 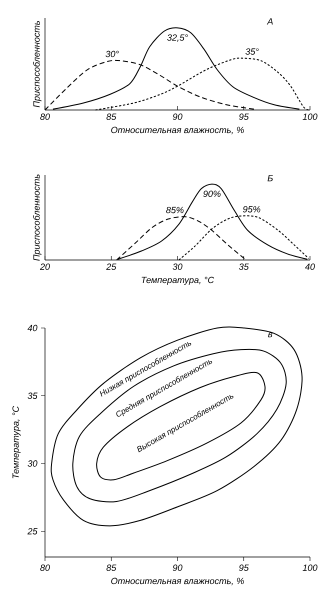 I want to click on y-tick-label: 35, so click(x=33, y=395).